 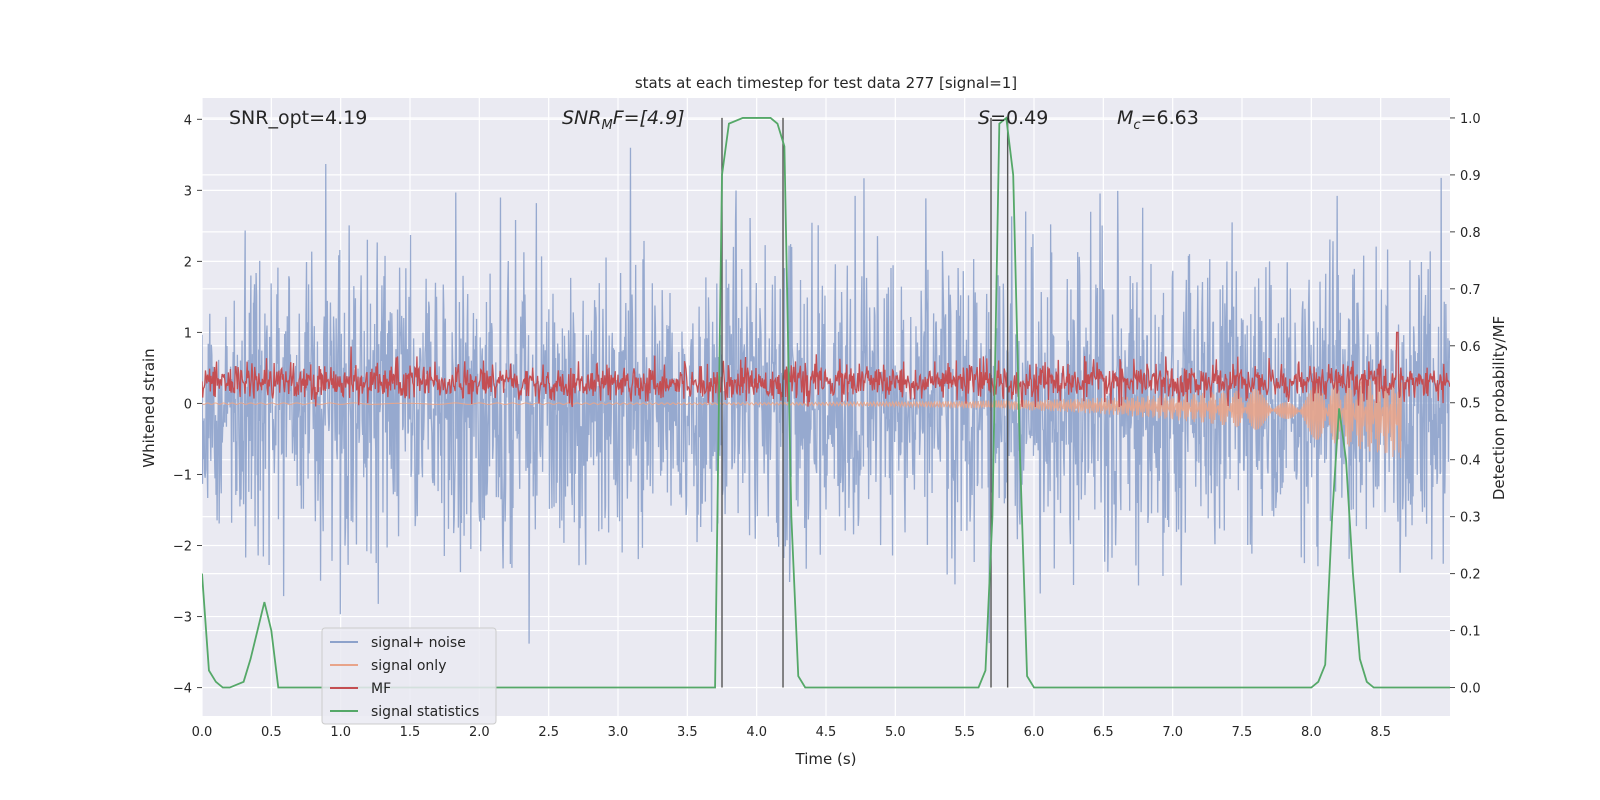 What do you see at coordinates (410, 732) in the screenshot?
I see `x-tick-label: 1.5` at bounding box center [410, 732].